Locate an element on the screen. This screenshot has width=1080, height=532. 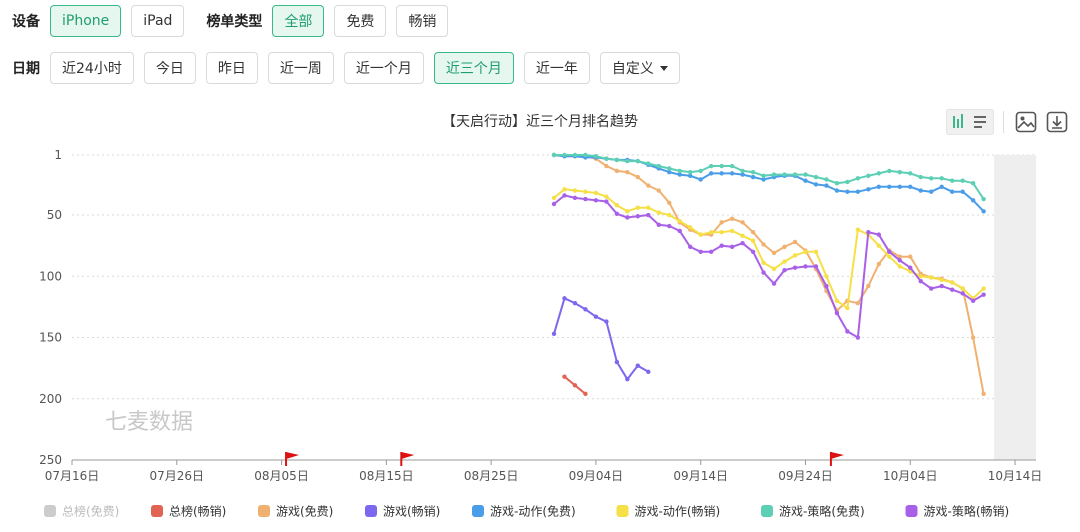
legend-item: 游戏(免费) is located at coordinates (295, 511).